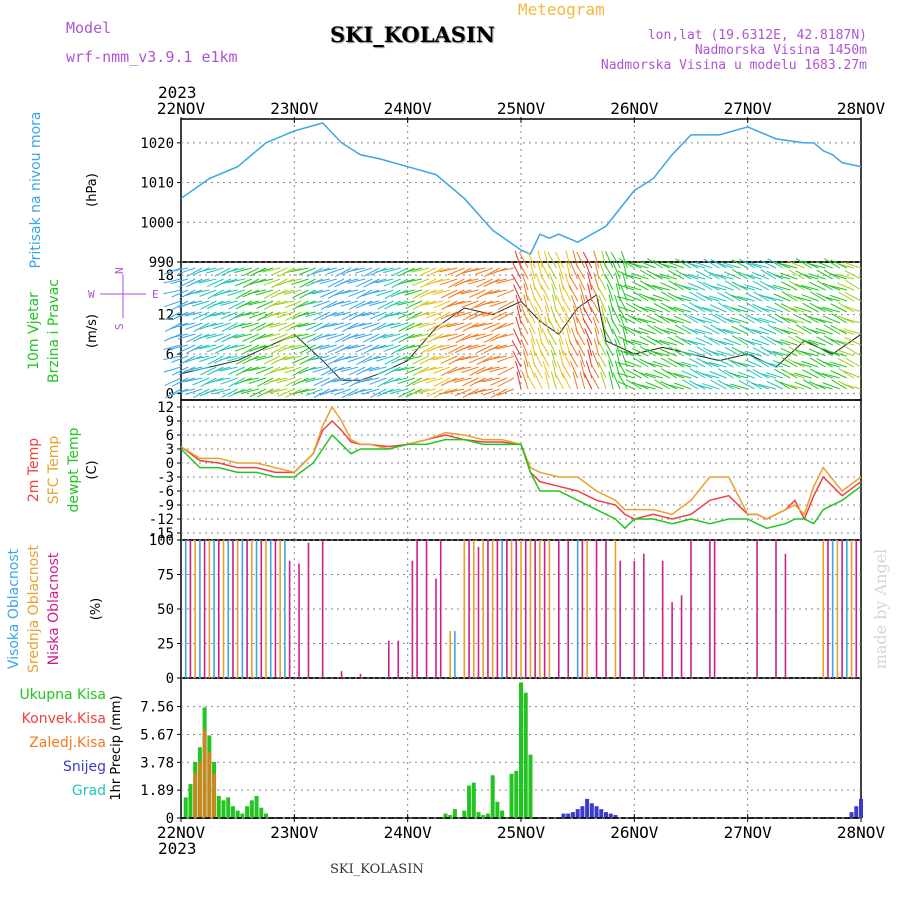 The width and height of the screenshot is (900, 900). Describe the element at coordinates (116, 747) in the screenshot. I see `precip-axis-label: 1hr Precip (mm)` at that location.